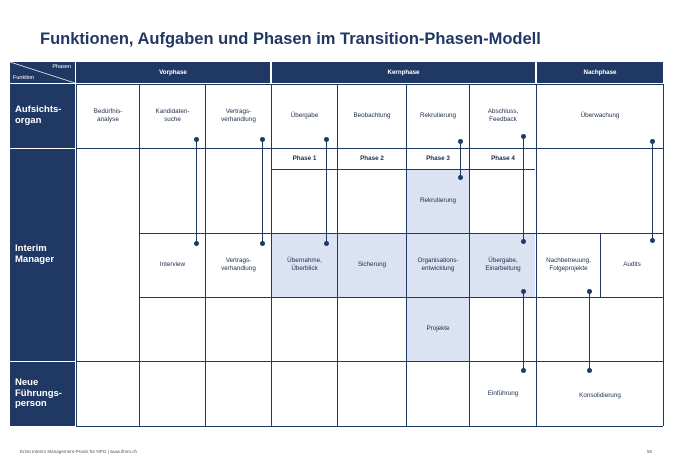 This screenshot has height=469, width=673. Describe the element at coordinates (403, 72) in the screenshot. I see `phase-header-kernphase: Kernphase` at that location.